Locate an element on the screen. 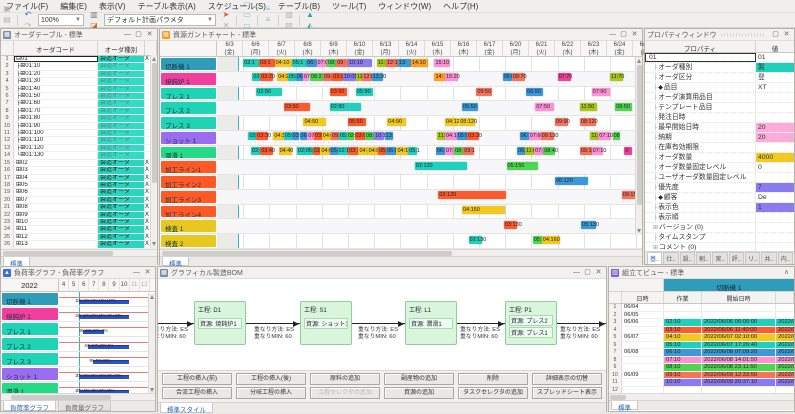 This screenshot has height=414, width=795. gantt-task-bar: 05:6 is located at coordinates (344, 139).